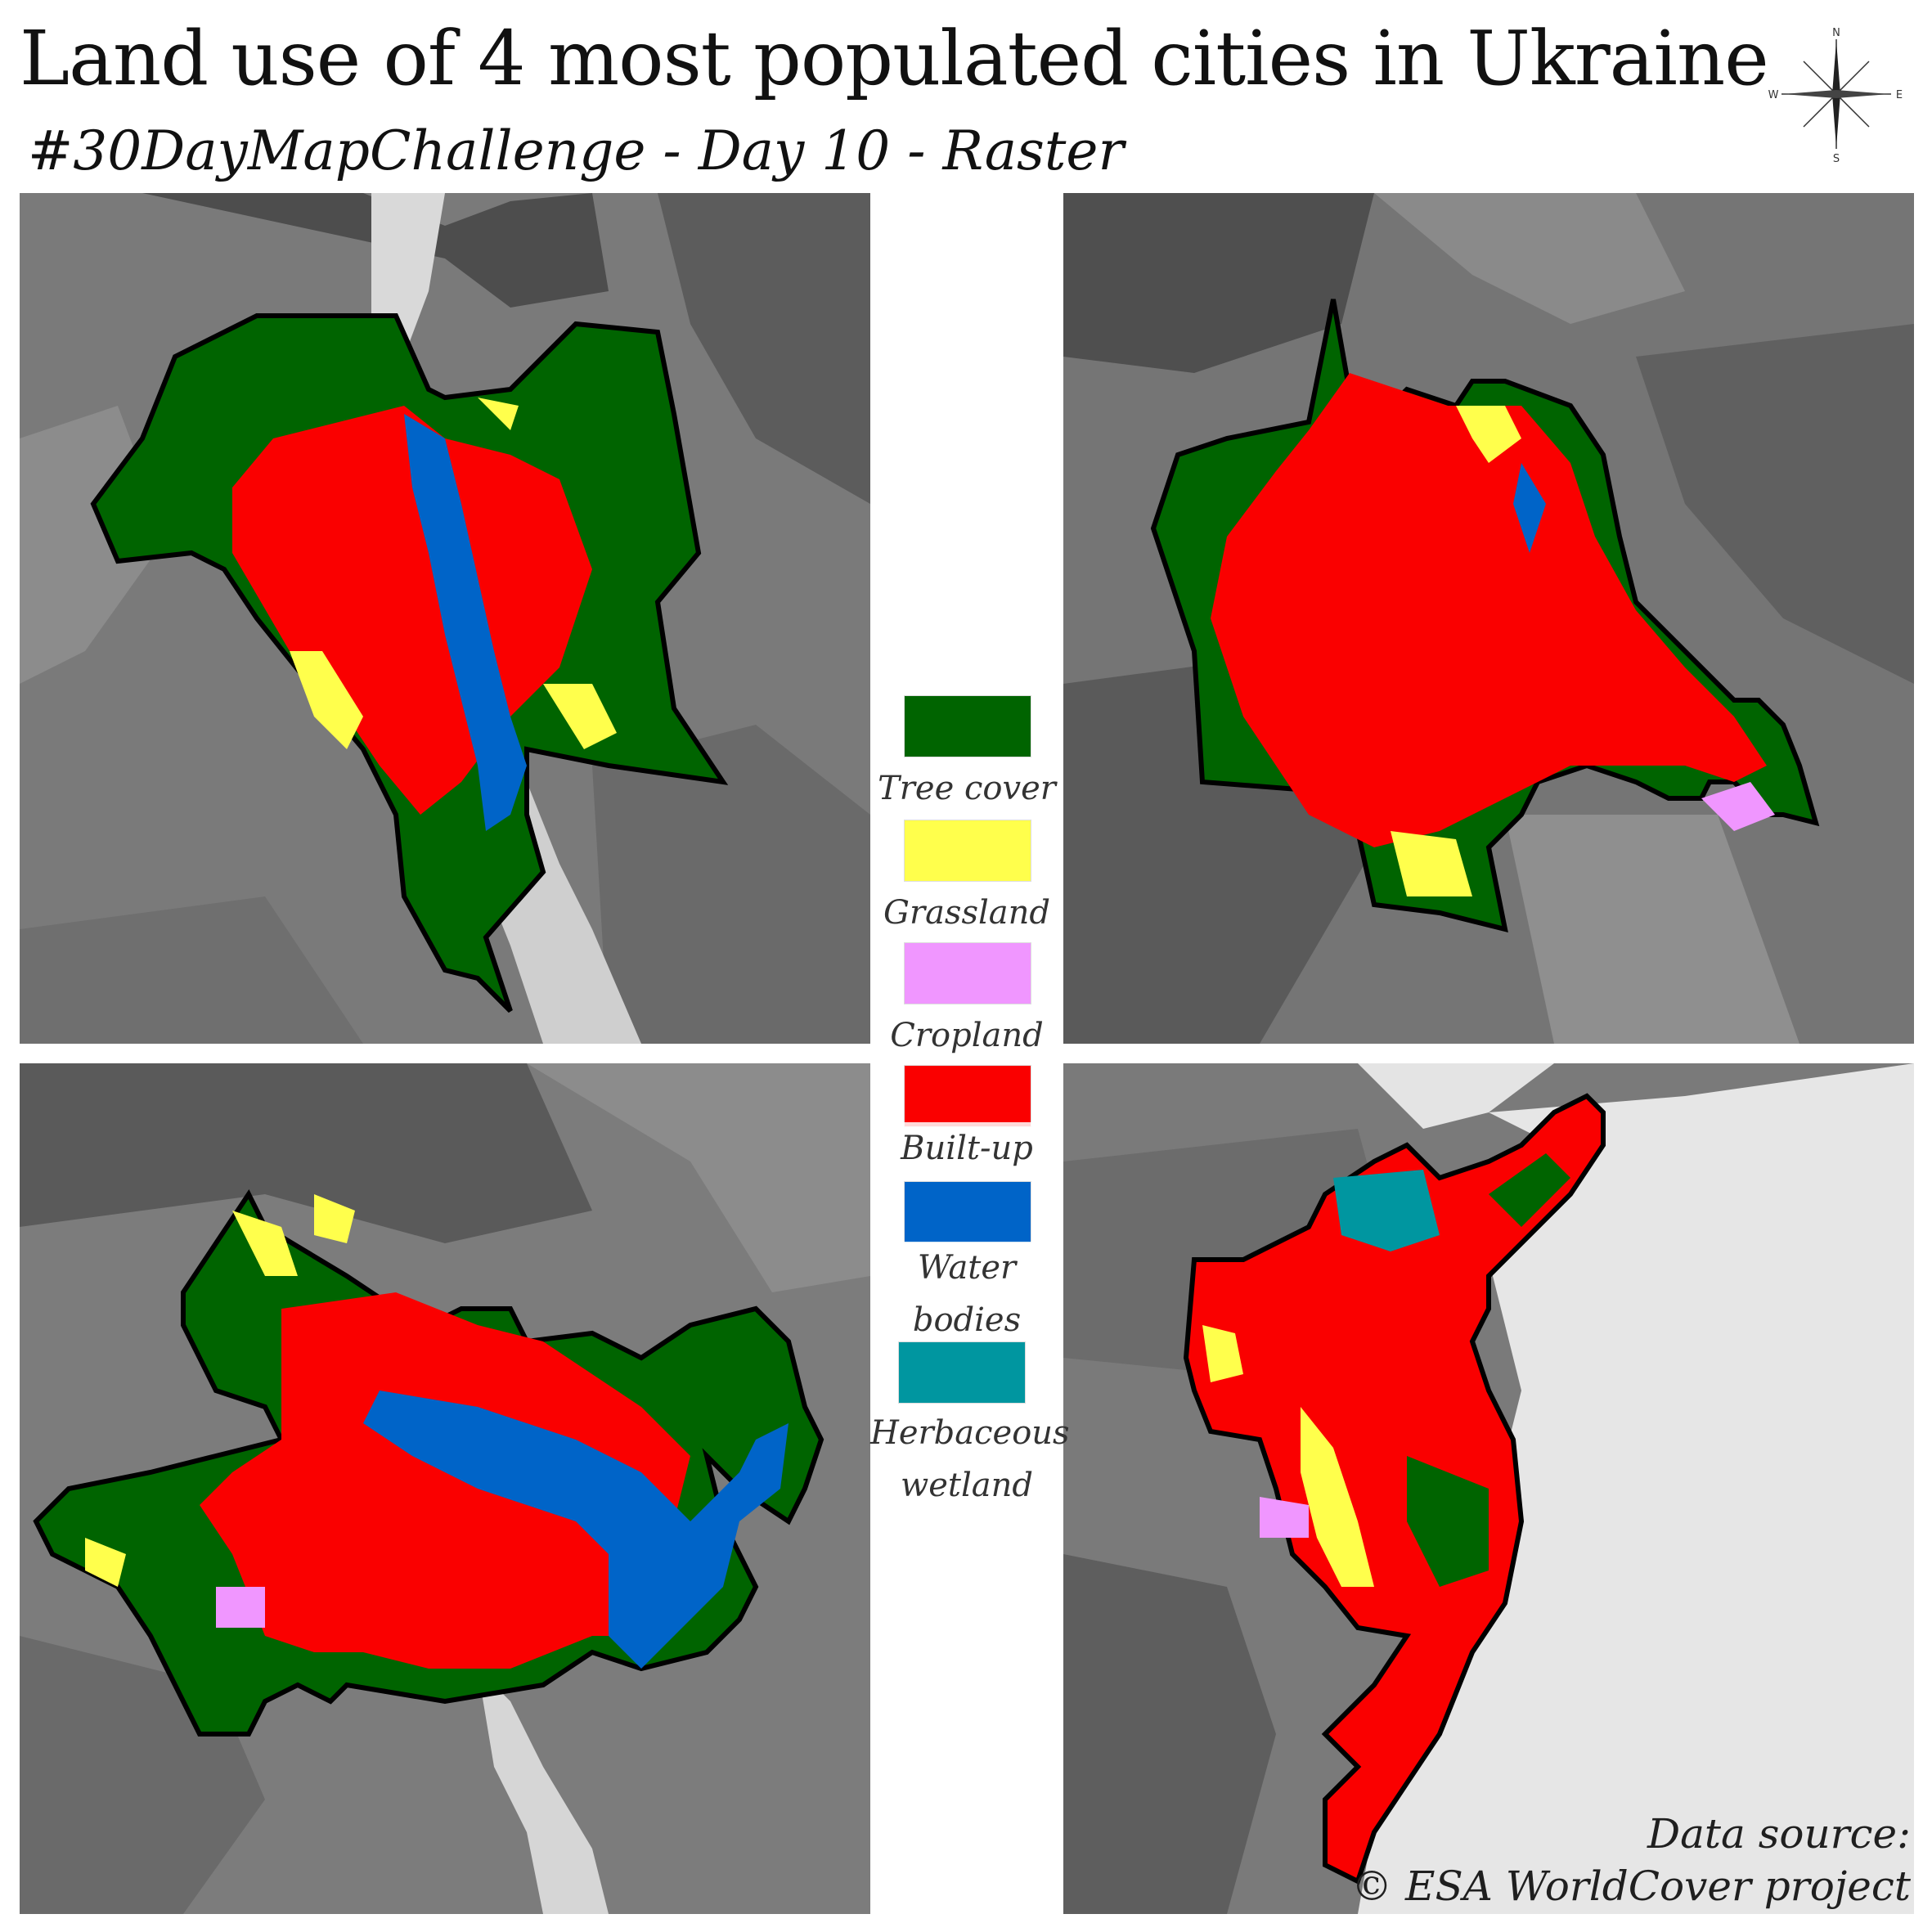 The height and width of the screenshot is (1932, 1932). What do you see at coordinates (970, 1460) in the screenshot?
I see `legend-label: Herbaceous wetland` at bounding box center [970, 1460].